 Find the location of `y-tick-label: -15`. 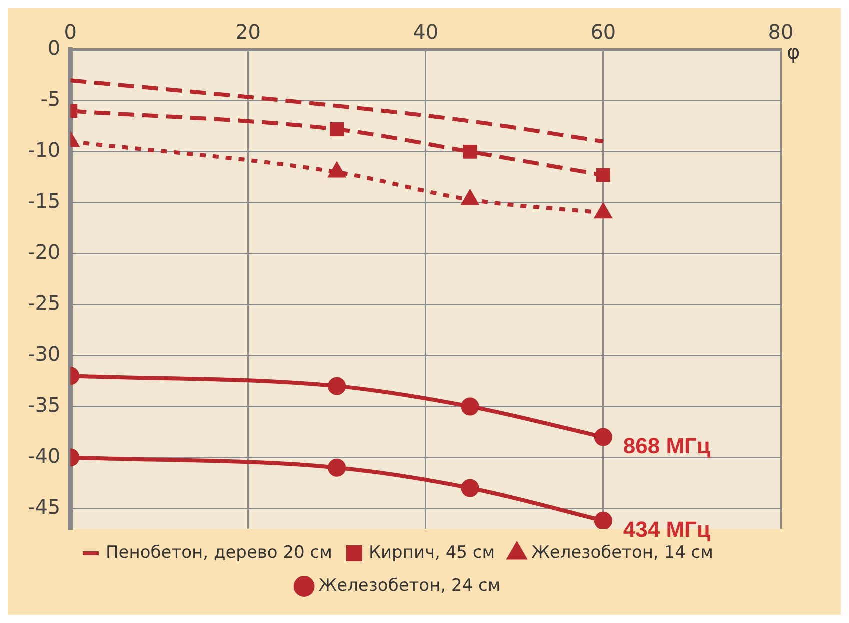

y-tick-label: -15 is located at coordinates (44, 201).